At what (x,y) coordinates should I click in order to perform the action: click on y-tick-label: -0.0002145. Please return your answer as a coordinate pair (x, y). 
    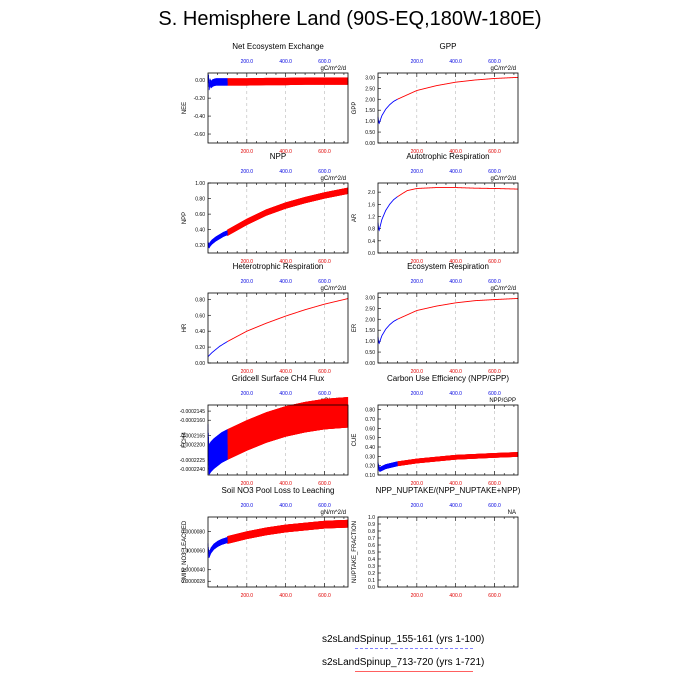
    Looking at the image, I should click on (193, 412).